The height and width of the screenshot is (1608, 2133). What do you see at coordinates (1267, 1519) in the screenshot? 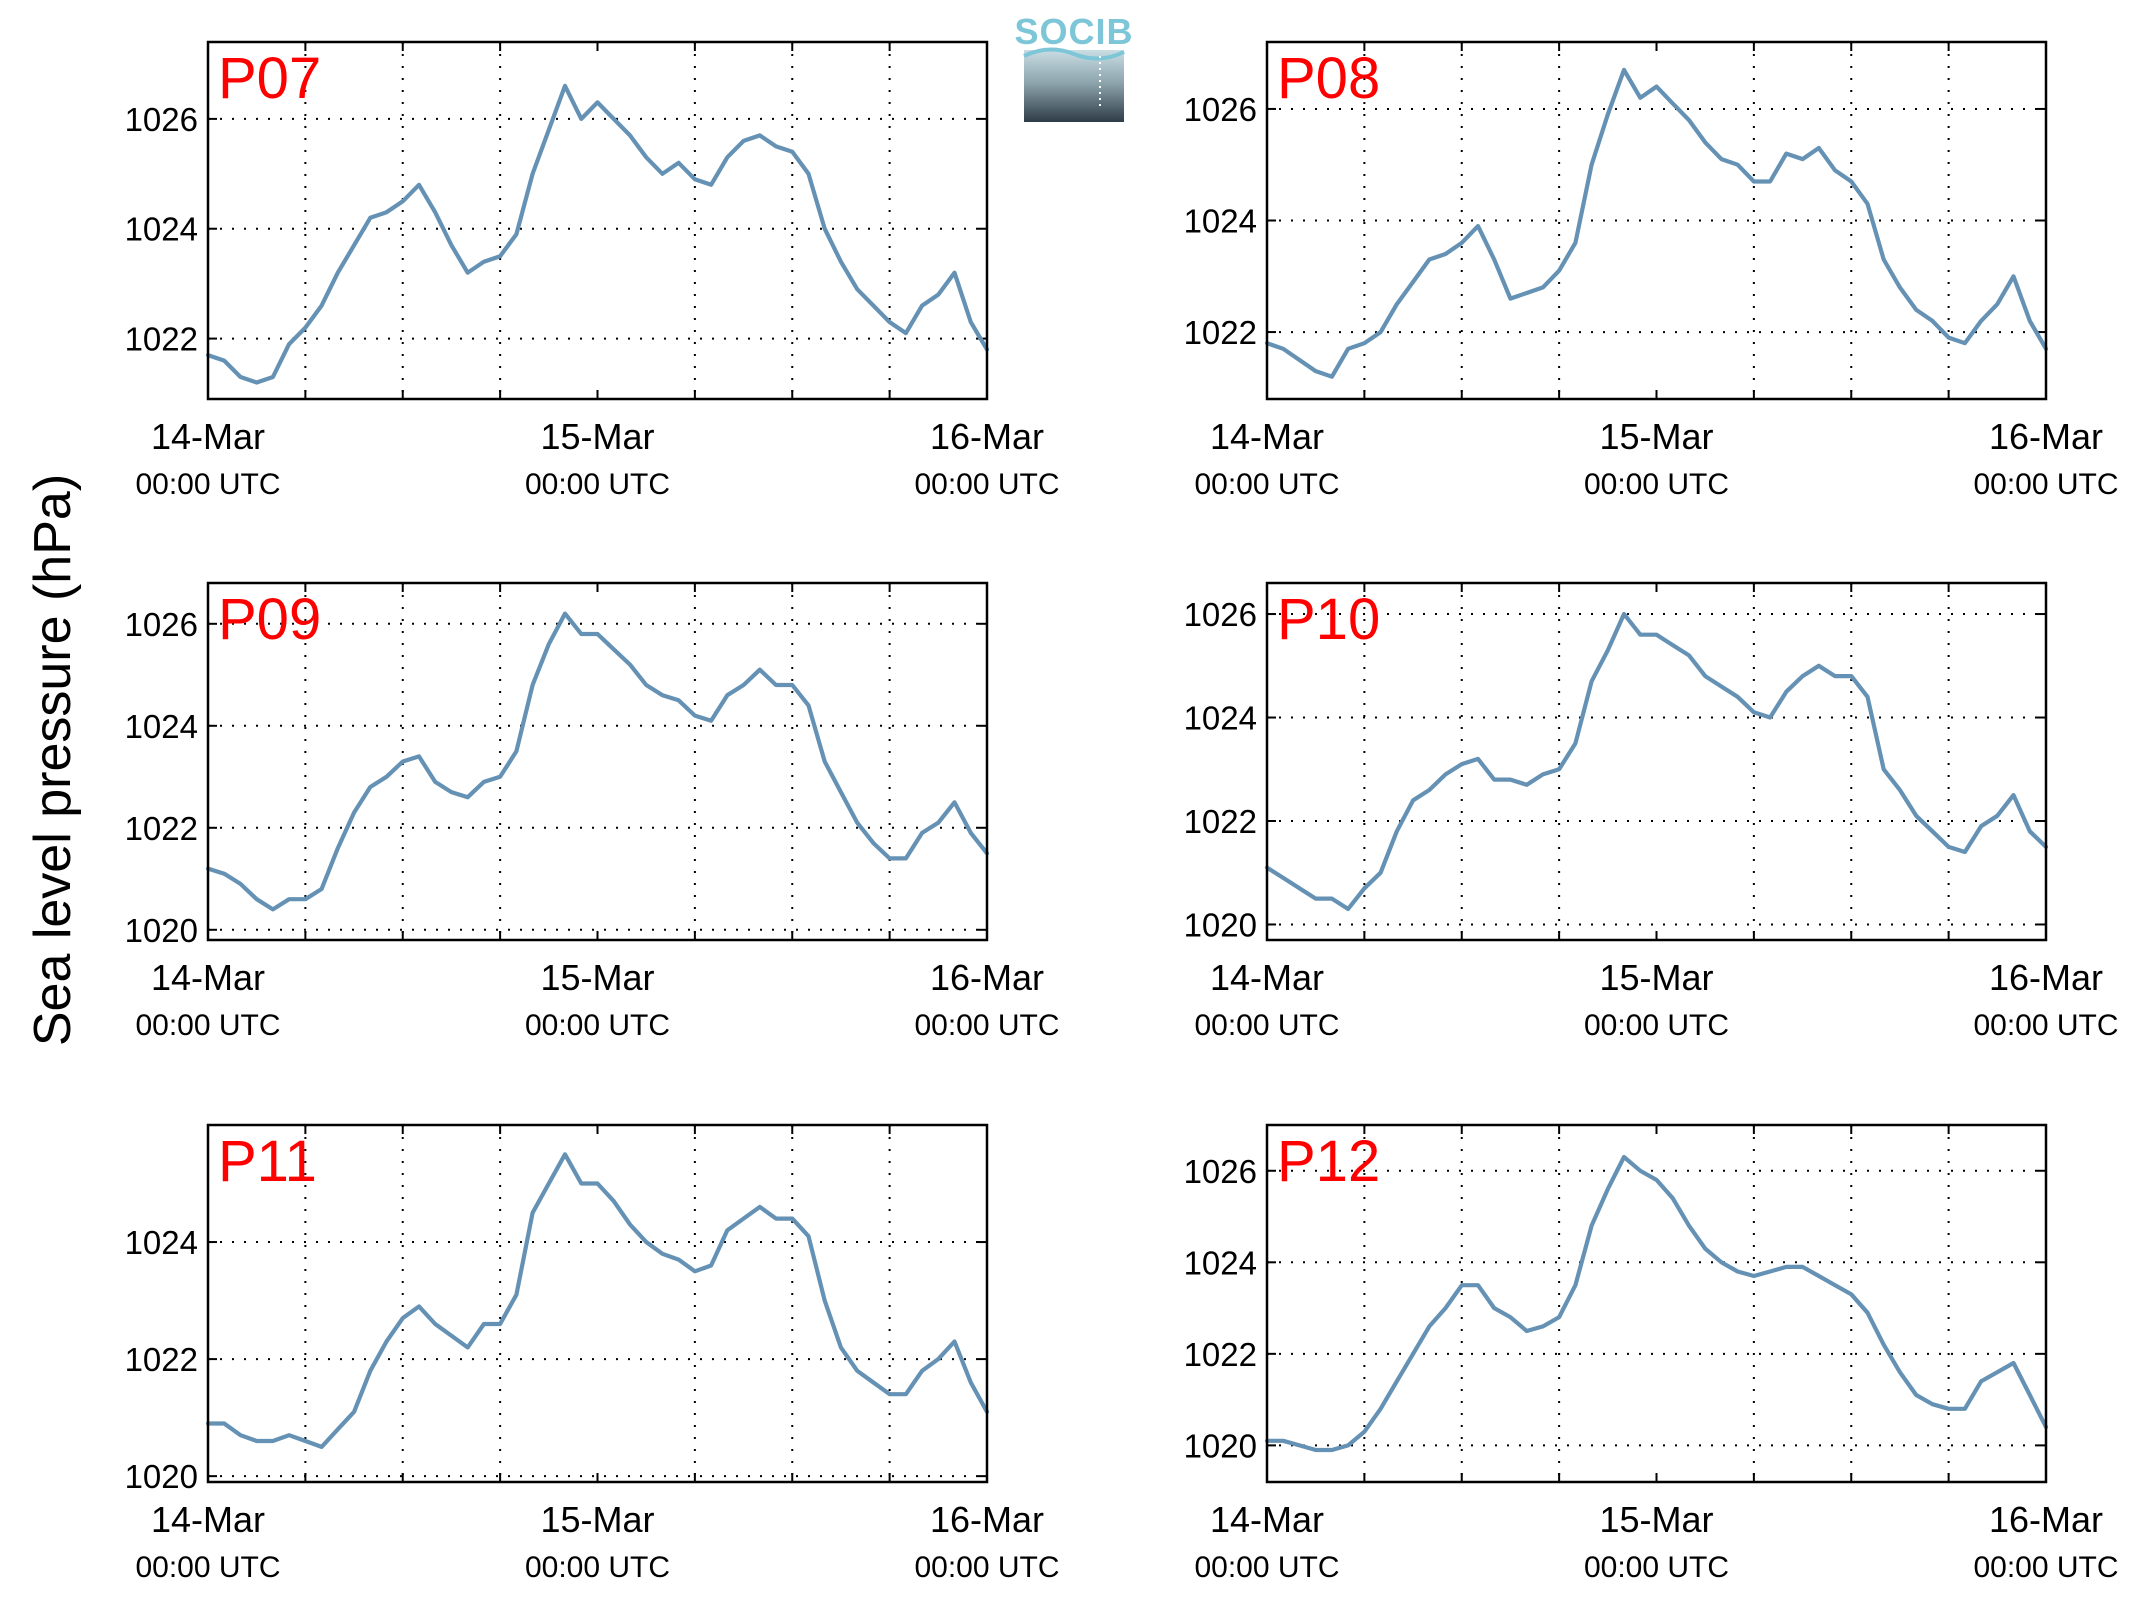
I see `x-tick-date-label: 14-Mar` at bounding box center [1267, 1519].